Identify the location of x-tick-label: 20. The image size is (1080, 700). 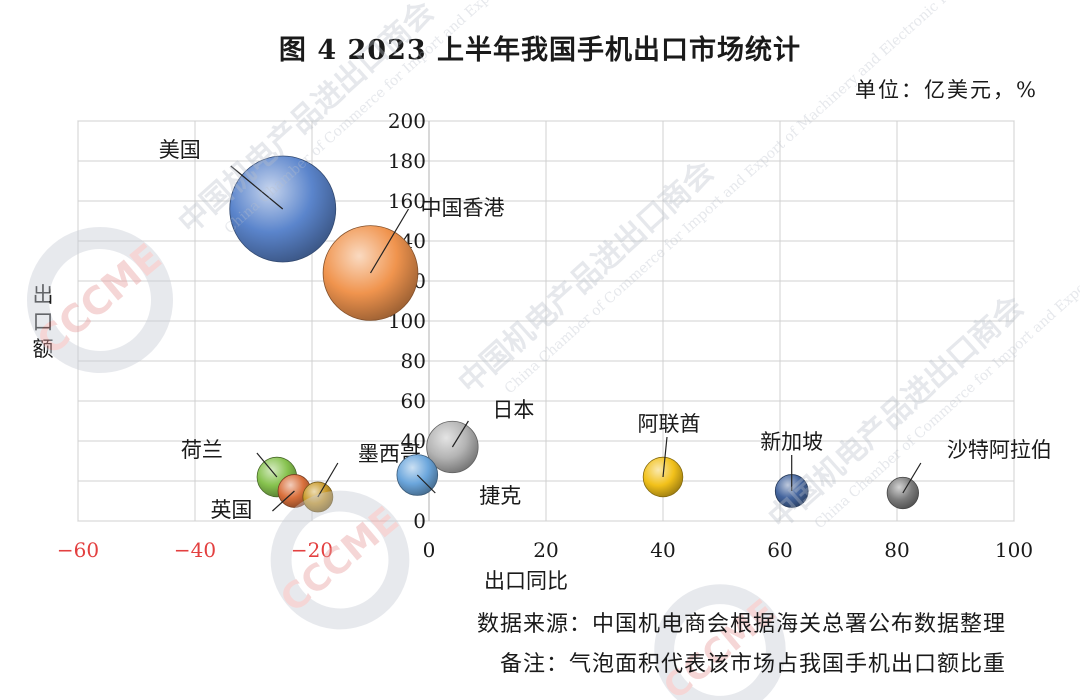
(545, 550).